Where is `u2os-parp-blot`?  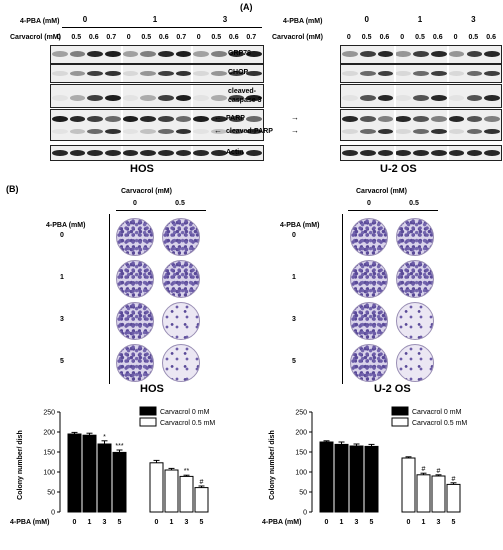
u2os-parp-blot is located at coordinates (421, 125).